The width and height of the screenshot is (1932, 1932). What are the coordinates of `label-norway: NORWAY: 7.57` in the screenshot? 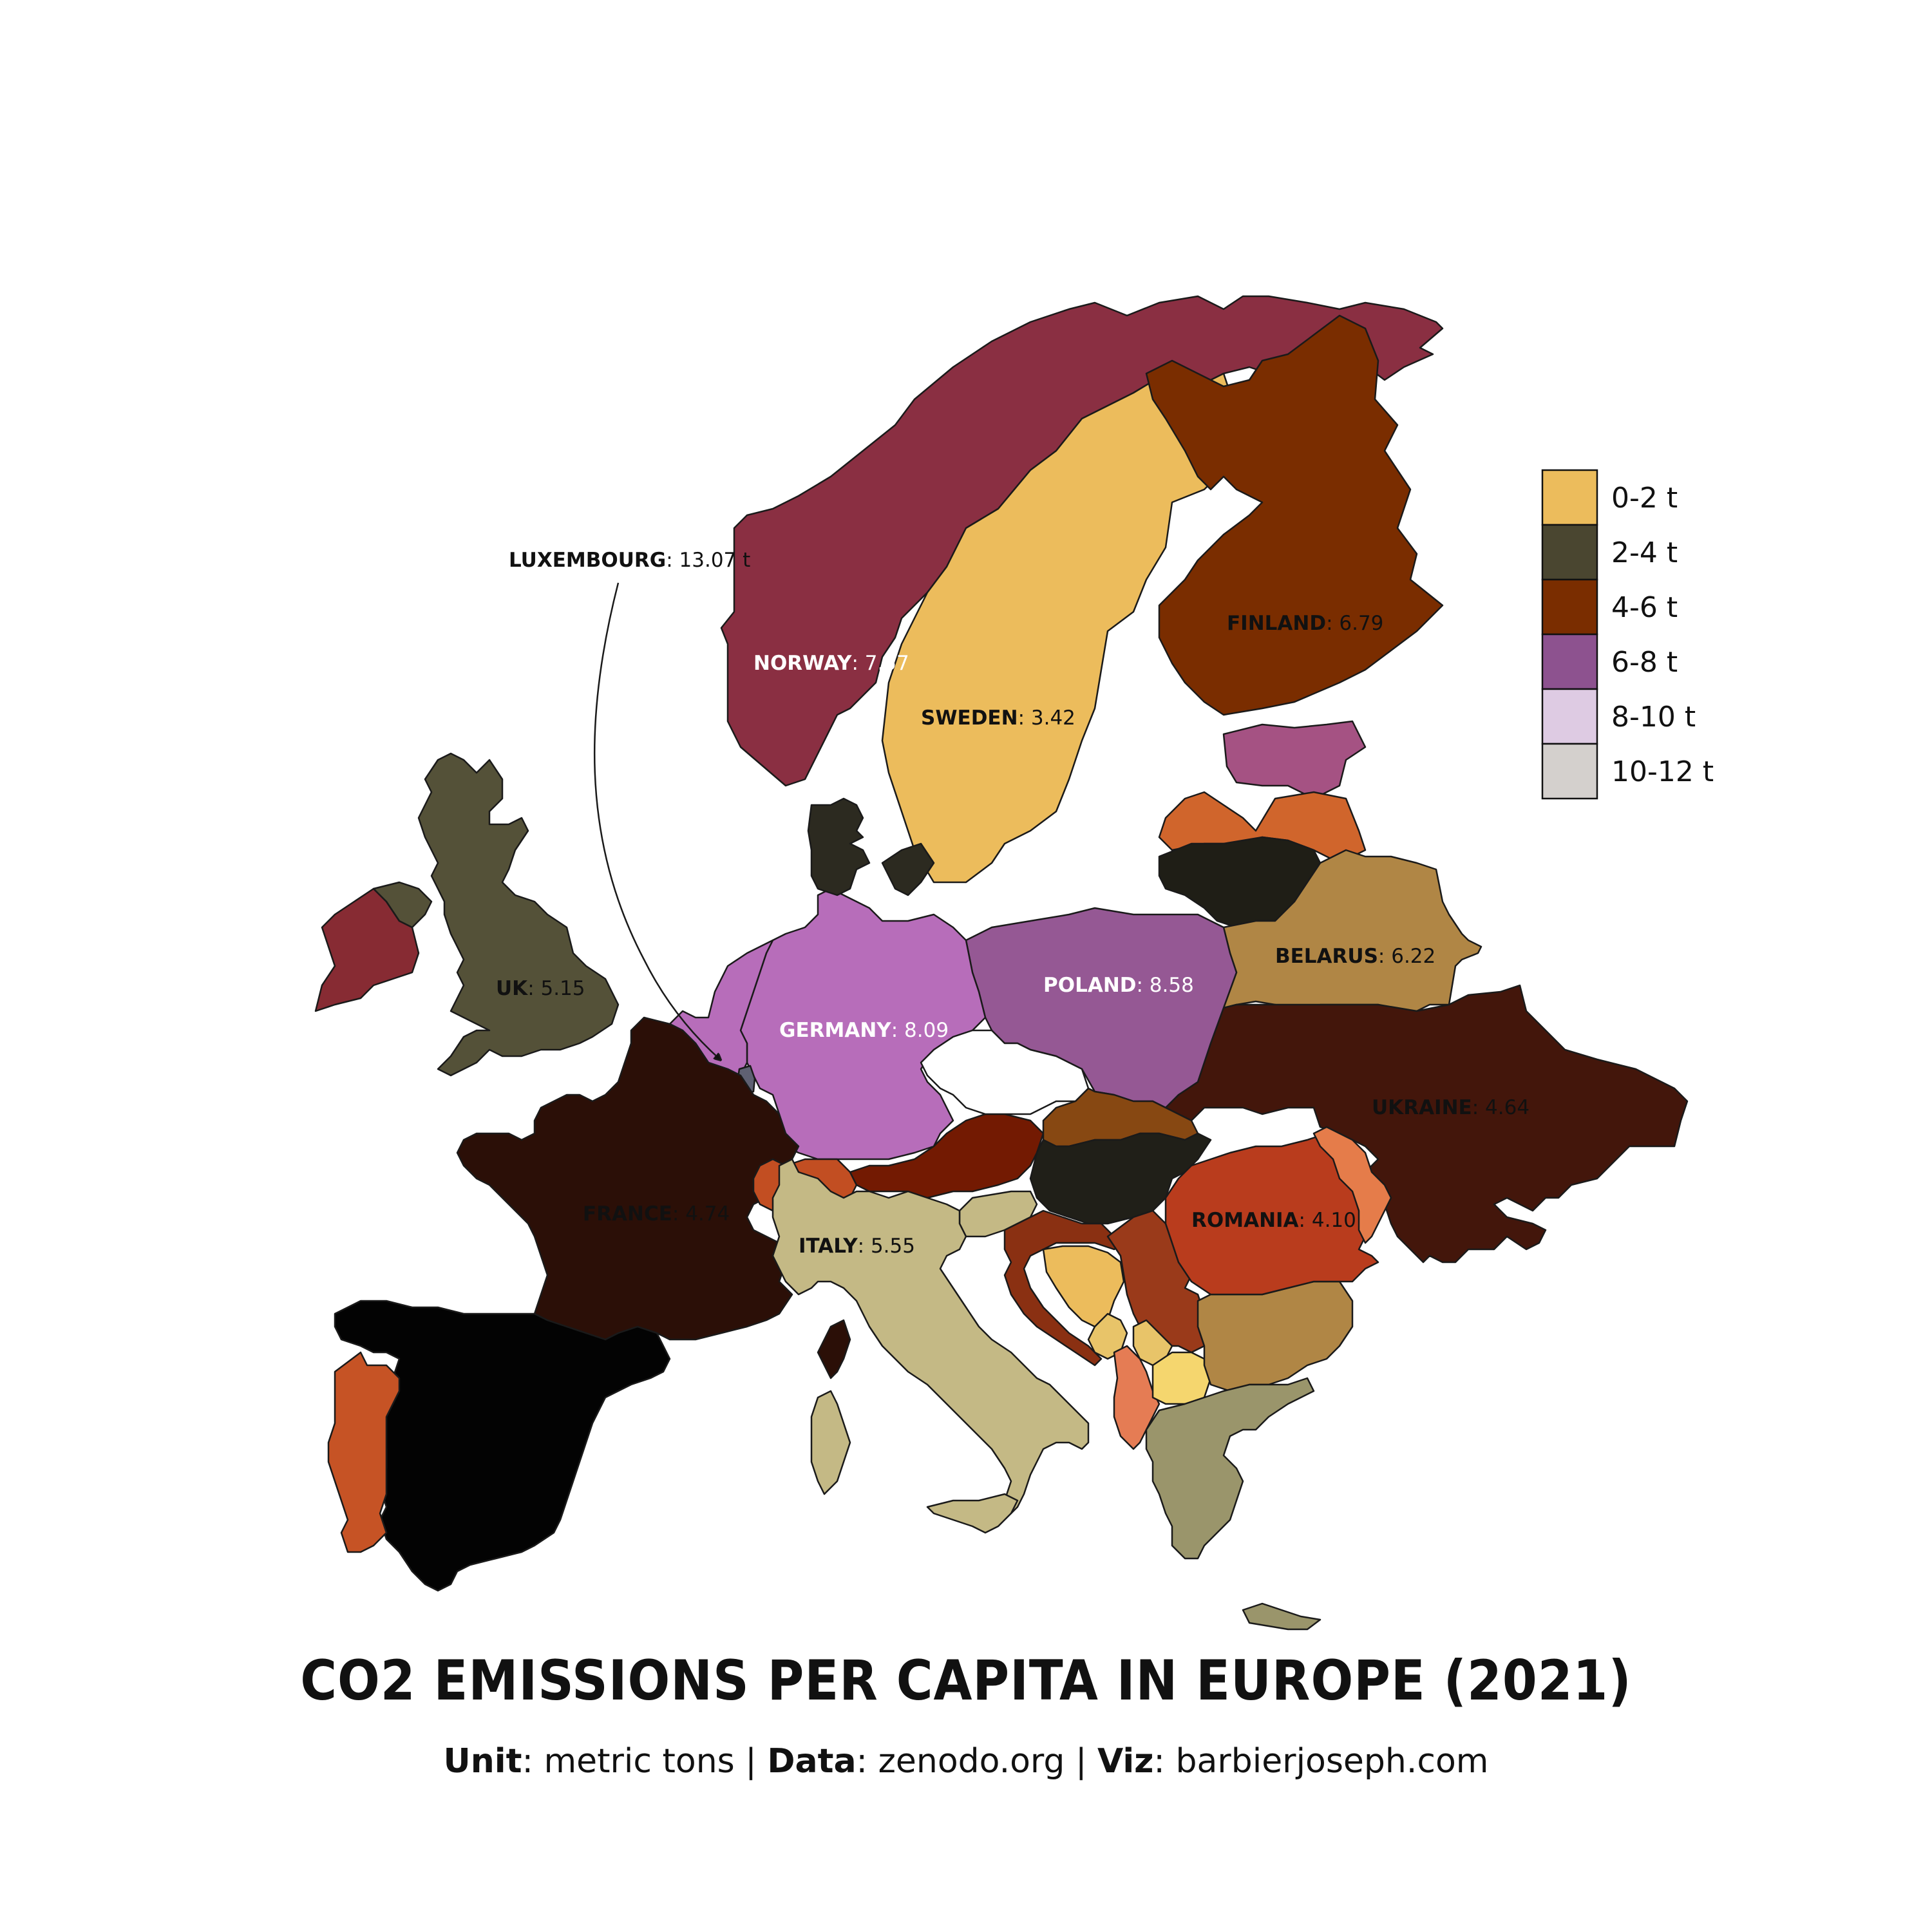 It's located at (831, 663).